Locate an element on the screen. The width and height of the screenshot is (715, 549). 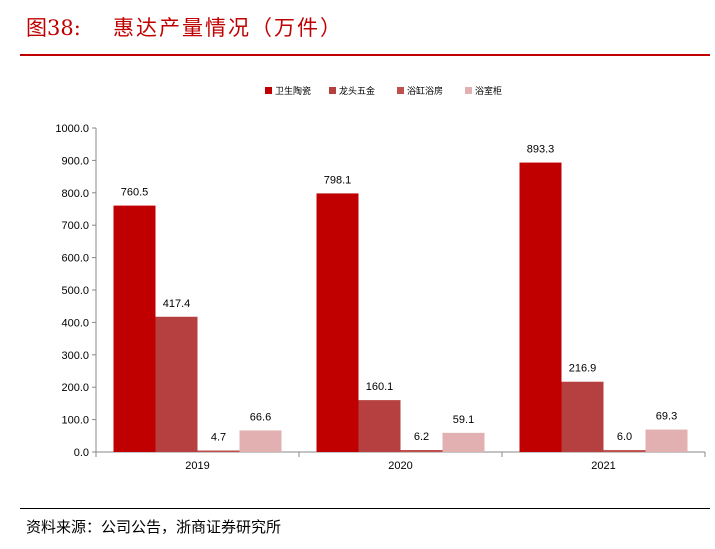
y-tick-label: 500.0 is located at coordinates (75, 291).